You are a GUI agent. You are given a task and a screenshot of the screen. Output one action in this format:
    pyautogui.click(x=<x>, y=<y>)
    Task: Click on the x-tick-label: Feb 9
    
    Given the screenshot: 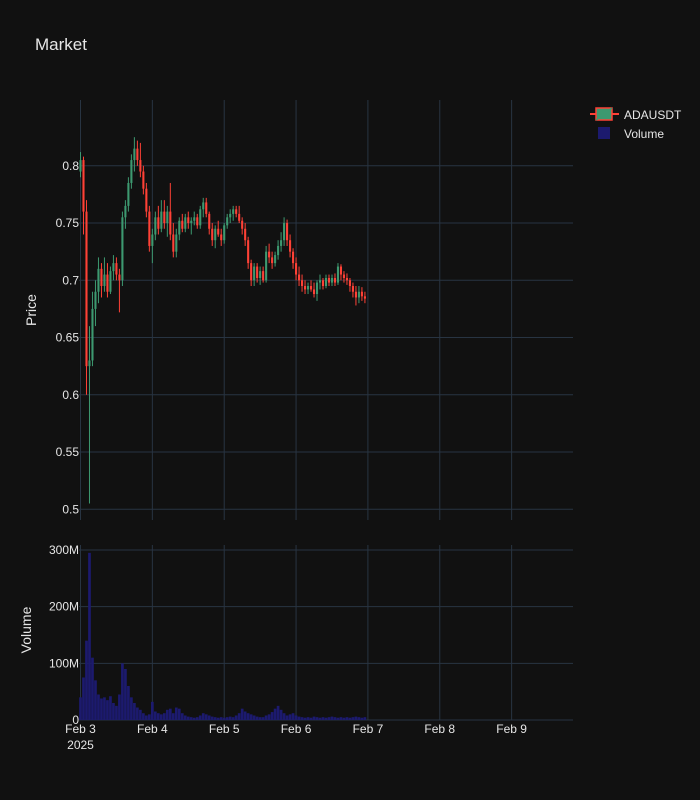 What is the action you would take?
    pyautogui.click(x=511, y=729)
    